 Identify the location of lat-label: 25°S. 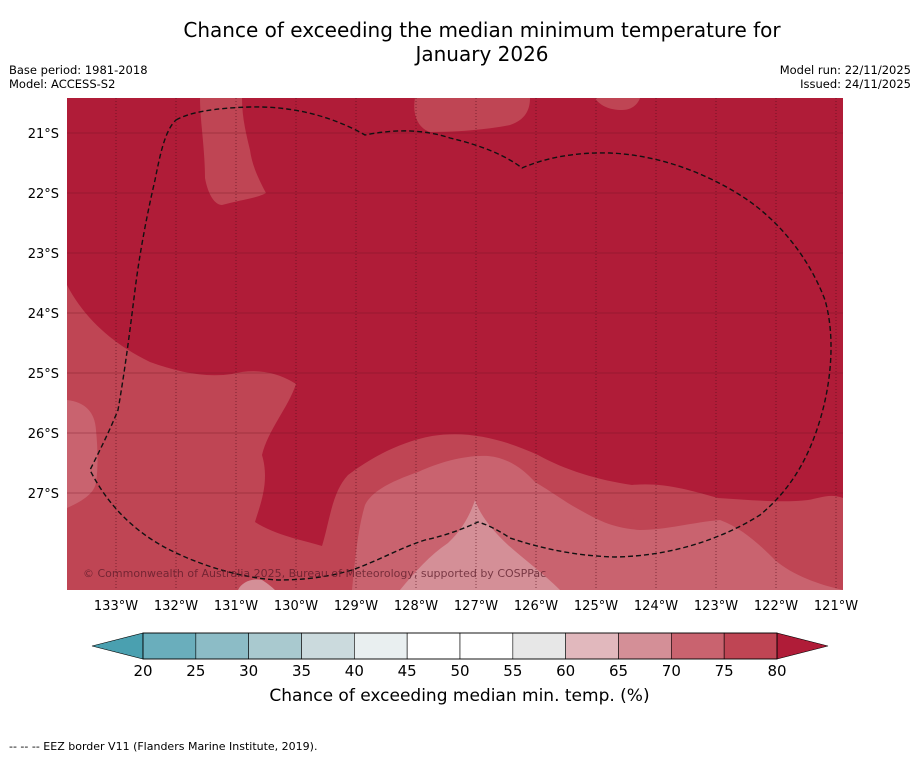
(43, 374).